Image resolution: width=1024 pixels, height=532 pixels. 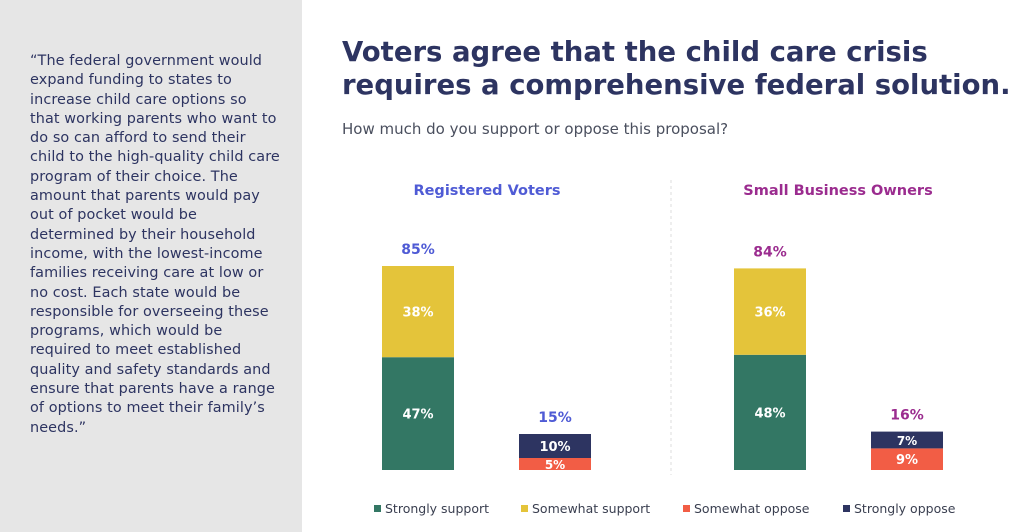 I want to click on segment-label: 48%, so click(x=769, y=413).